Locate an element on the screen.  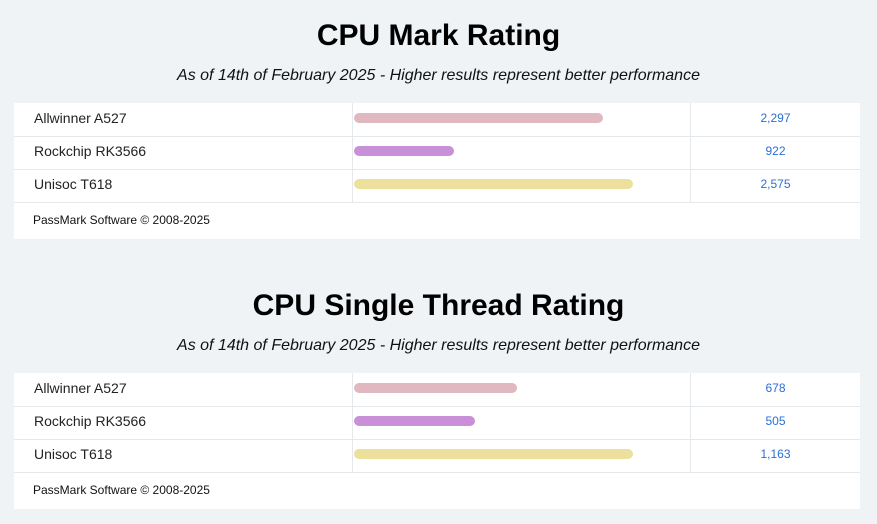
value-label: 2,575 is located at coordinates (775, 184).